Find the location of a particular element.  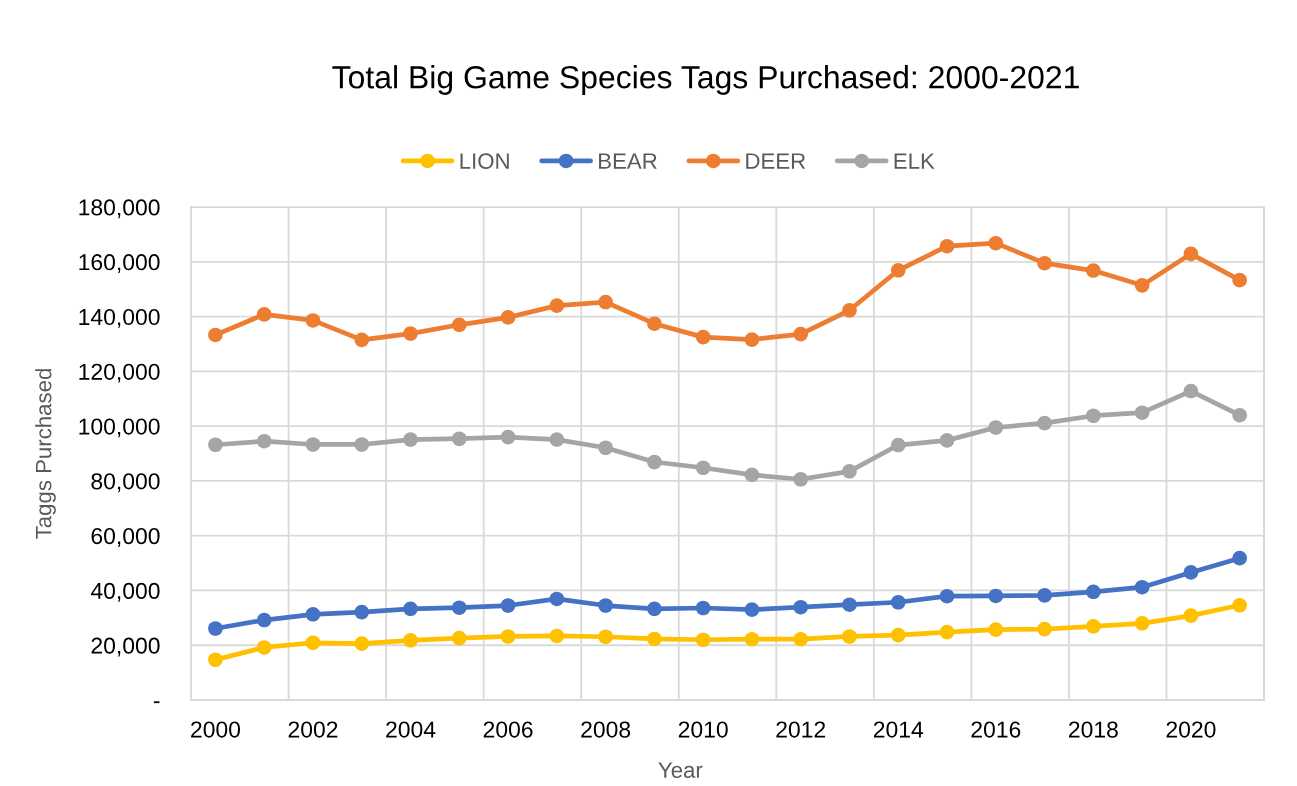

y-tick-label: 80,000 is located at coordinates (125, 483).